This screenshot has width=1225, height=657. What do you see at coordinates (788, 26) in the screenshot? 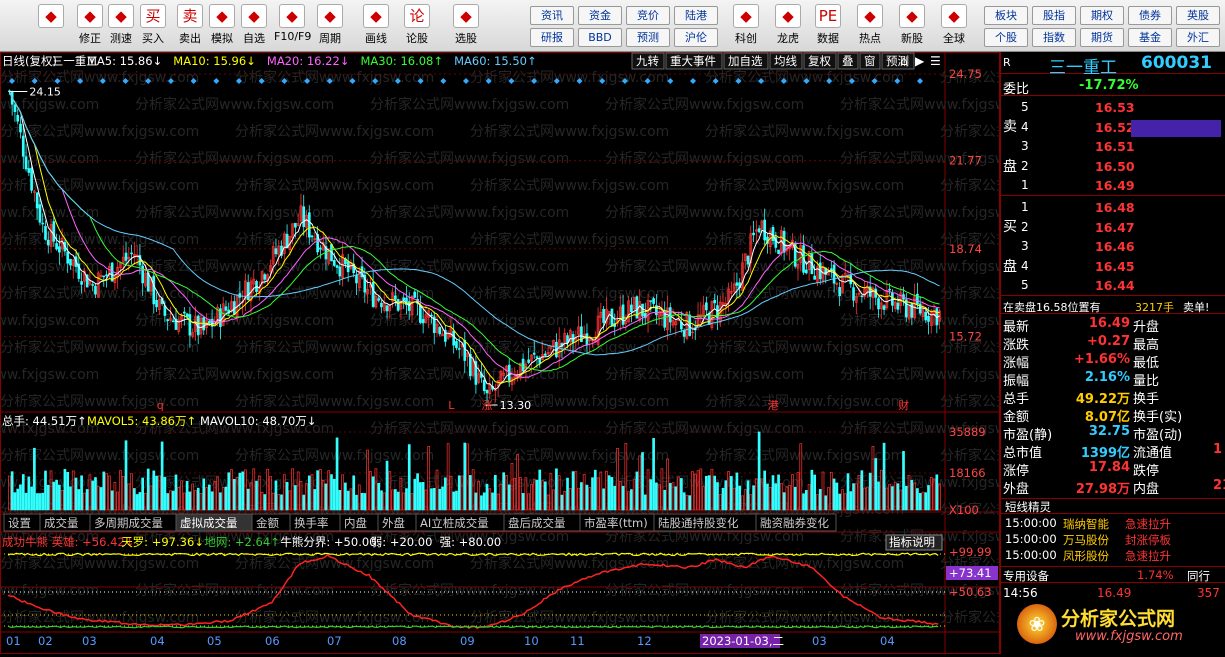
I see `dragon-button: ◆ 龙虎` at bounding box center [788, 26].